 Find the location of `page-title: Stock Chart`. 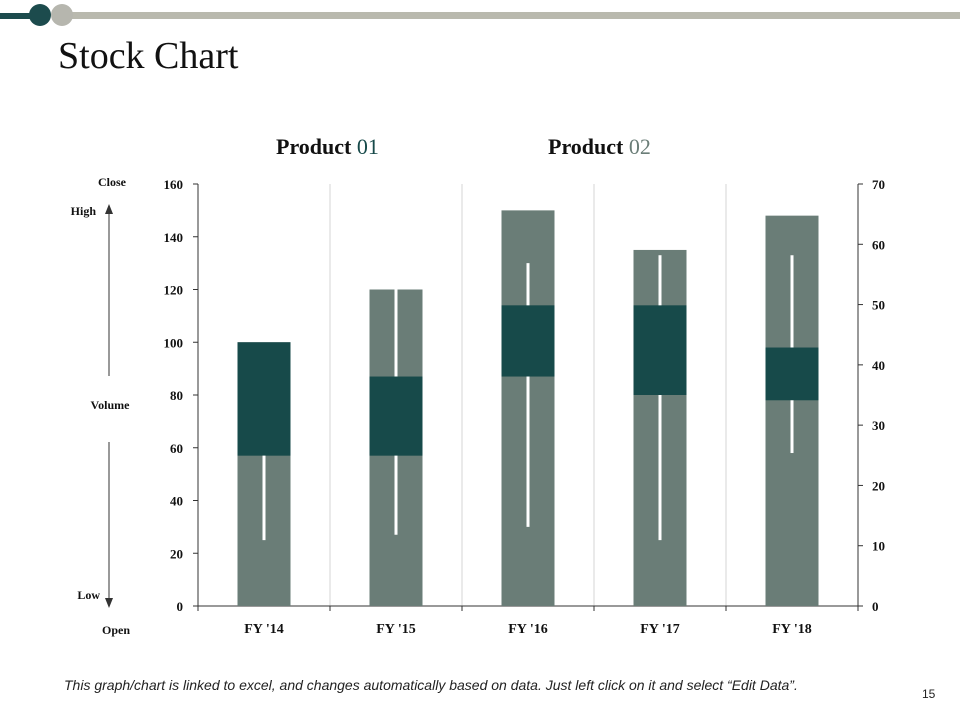

page-title: Stock Chart is located at coordinates (148, 56).